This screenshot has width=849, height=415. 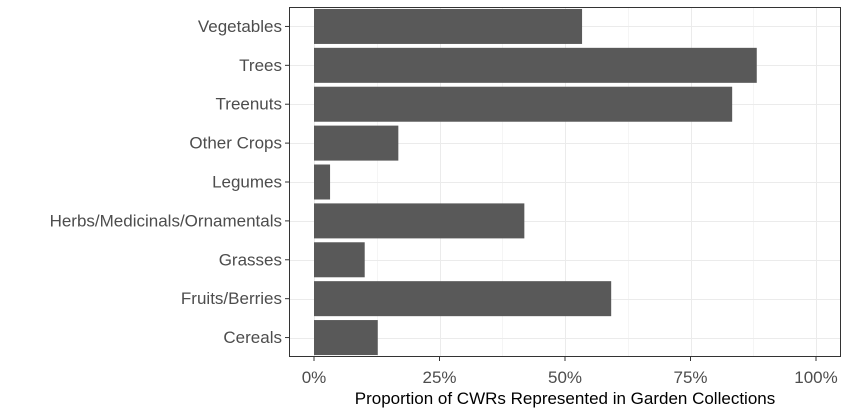 What do you see at coordinates (463, 299) in the screenshot?
I see `bar-fruits-berries` at bounding box center [463, 299].